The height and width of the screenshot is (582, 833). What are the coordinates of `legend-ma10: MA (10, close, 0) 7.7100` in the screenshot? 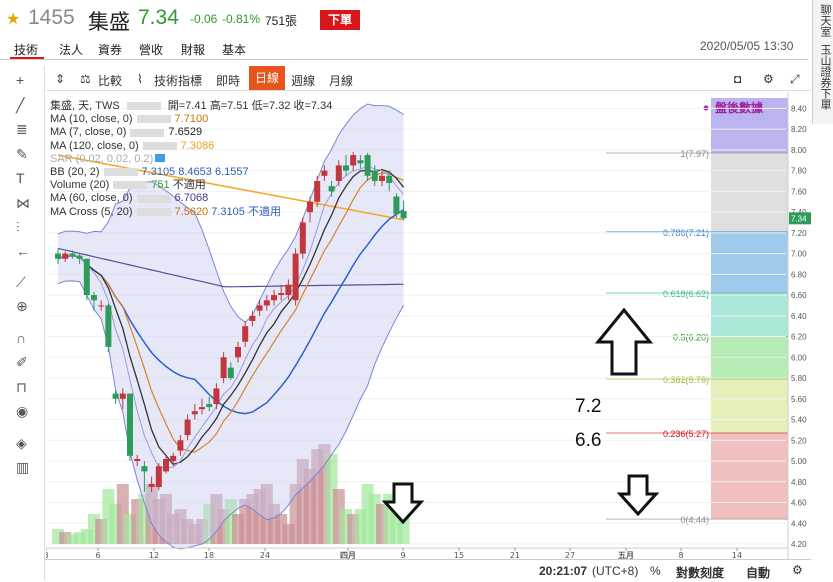 It's located at (191, 119).